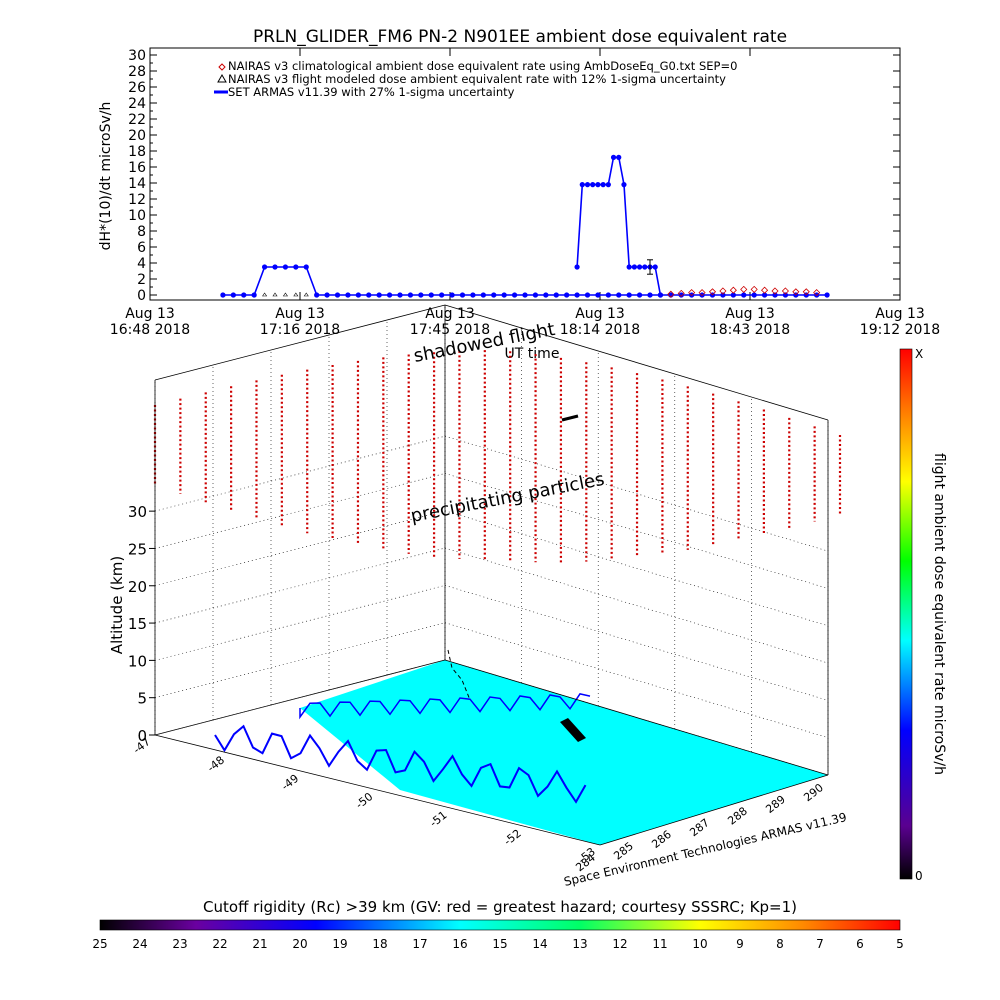 The height and width of the screenshot is (1000, 1000). What do you see at coordinates (459, 675) in the screenshot?
I see `flight-path` at bounding box center [459, 675].